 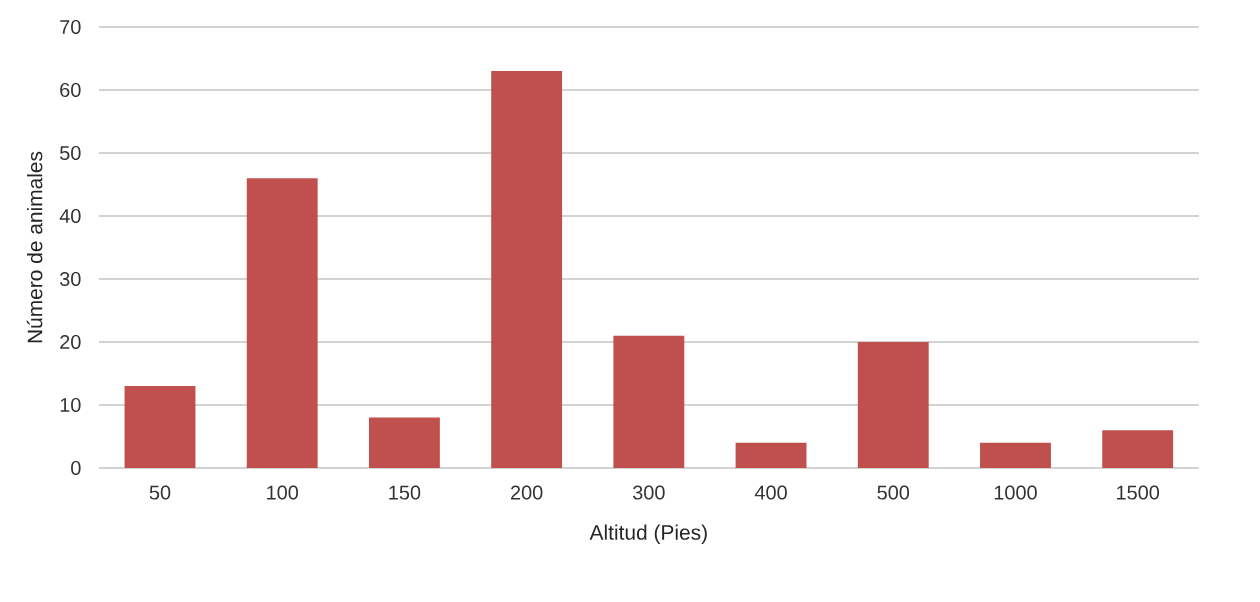 I want to click on x-axis-title: Altitud (Pies), so click(x=648, y=534).